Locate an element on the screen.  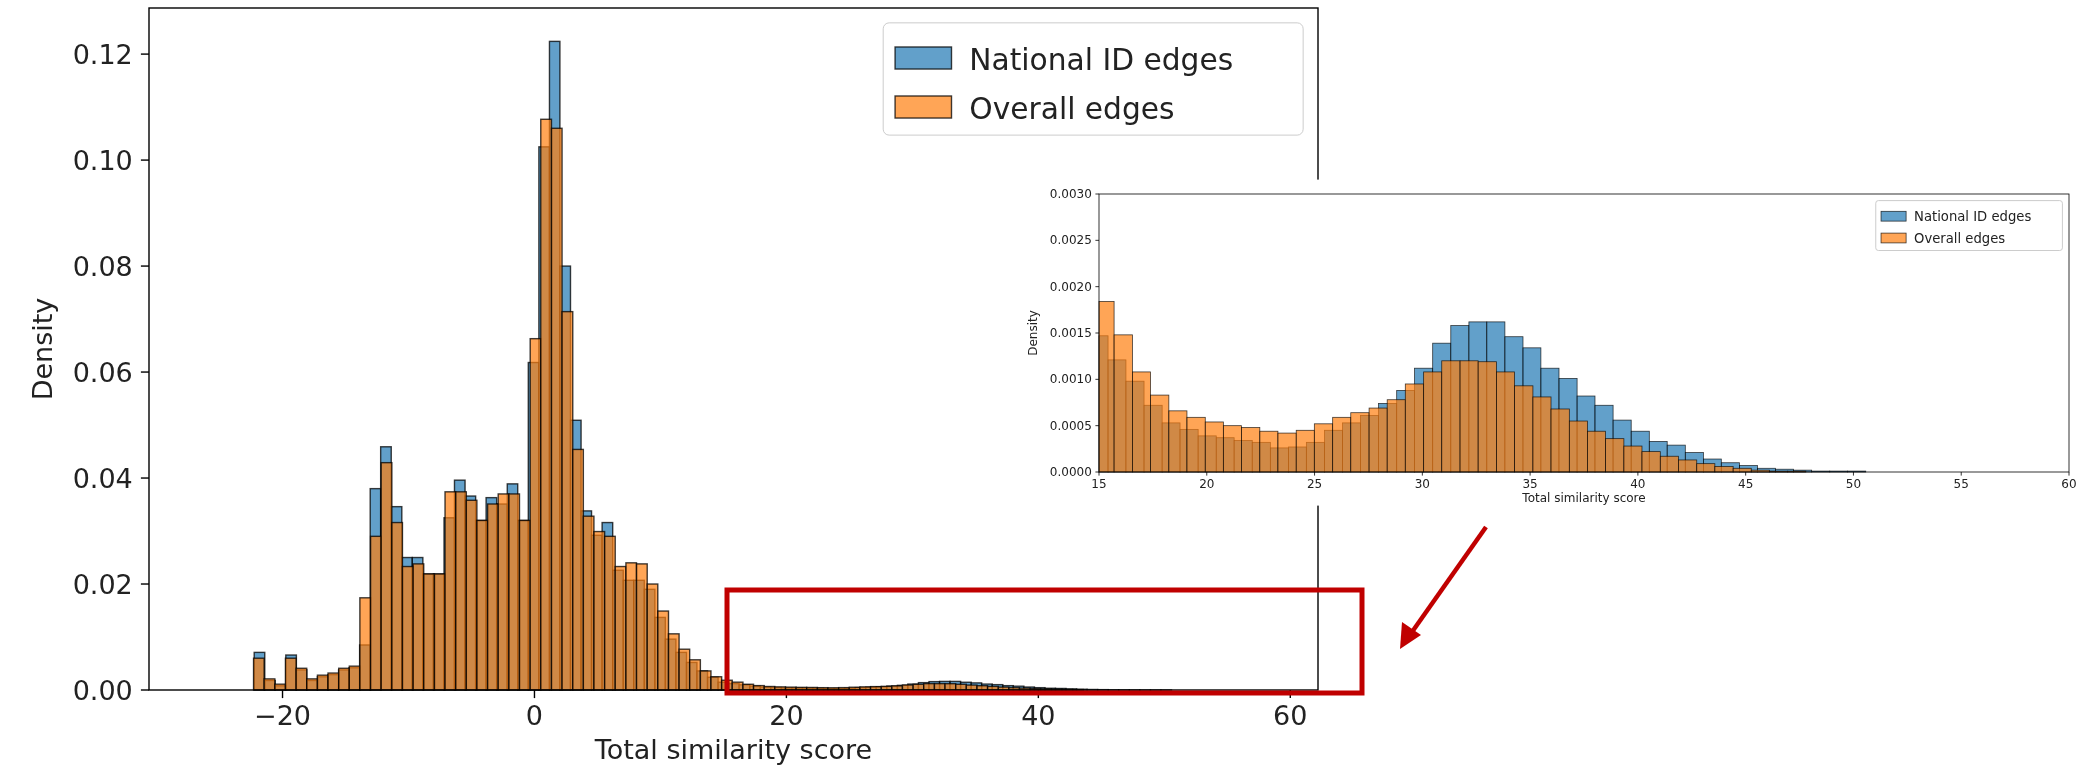
x-tick-label: −20 is located at coordinates (283, 716).